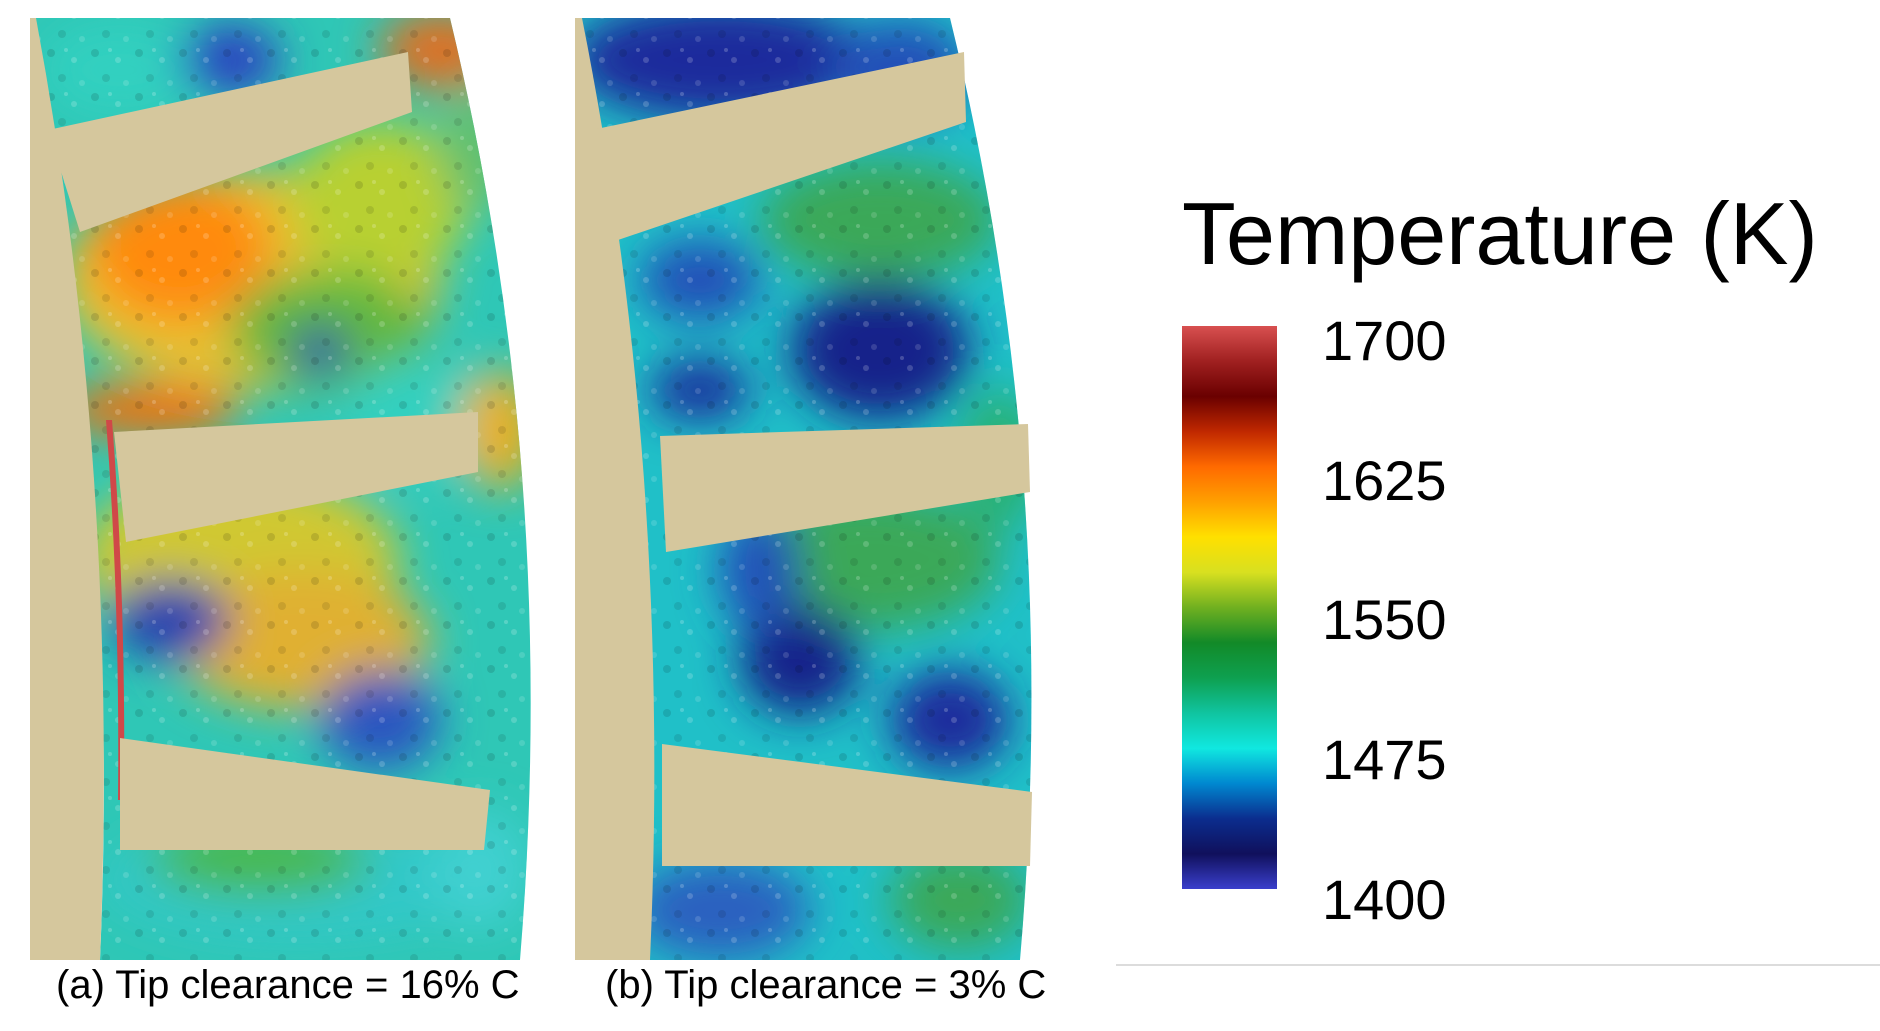 This screenshot has width=1880, height=1031. Describe the element at coordinates (1229, 607) in the screenshot. I see `colorbar` at that location.